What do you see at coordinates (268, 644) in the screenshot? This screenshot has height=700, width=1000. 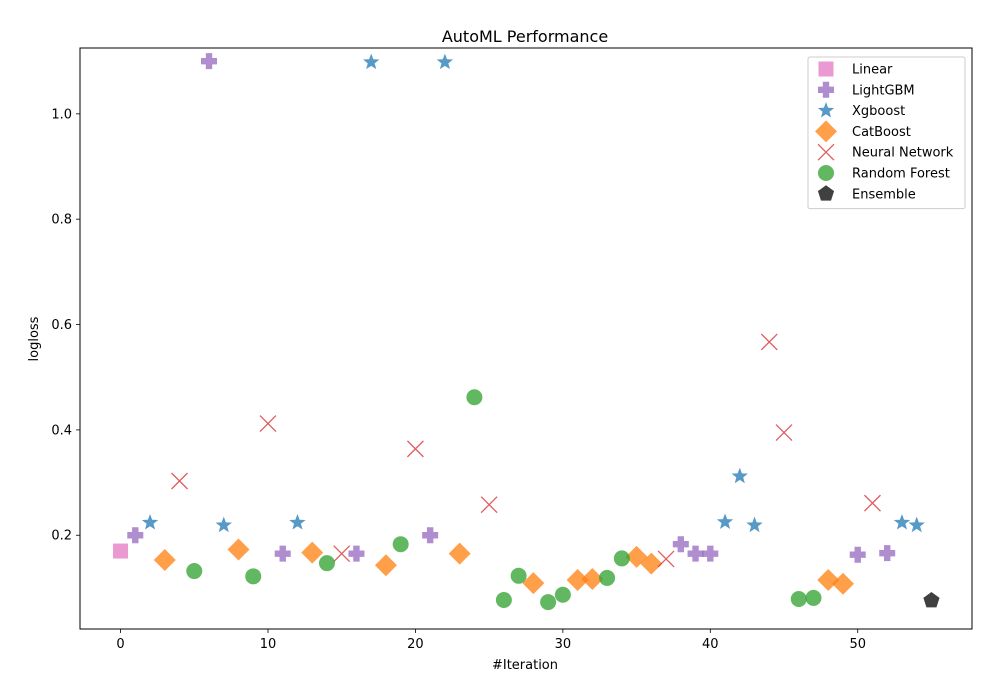 I see `x-tick-label: 10` at bounding box center [268, 644].